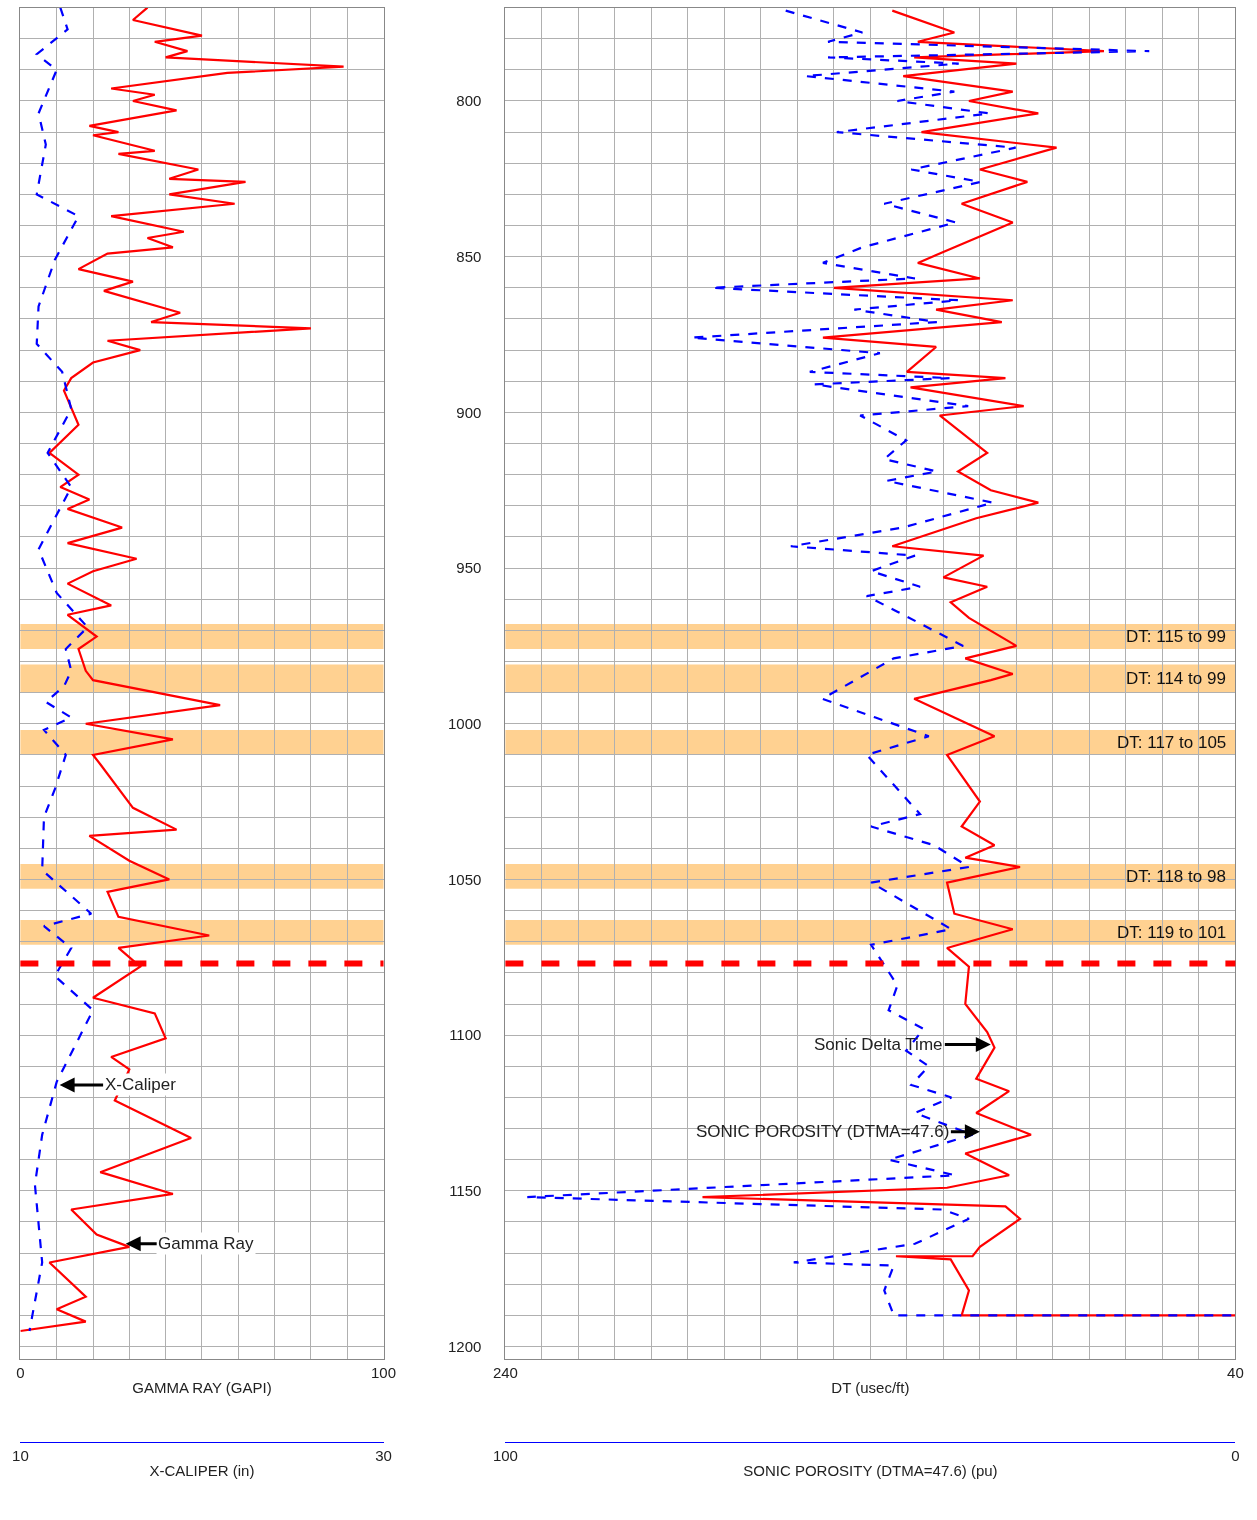 The height and width of the screenshot is (1520, 1257). What do you see at coordinates (505, 1456) in the screenshot?
I see `x2-tick-label: 100` at bounding box center [505, 1456].